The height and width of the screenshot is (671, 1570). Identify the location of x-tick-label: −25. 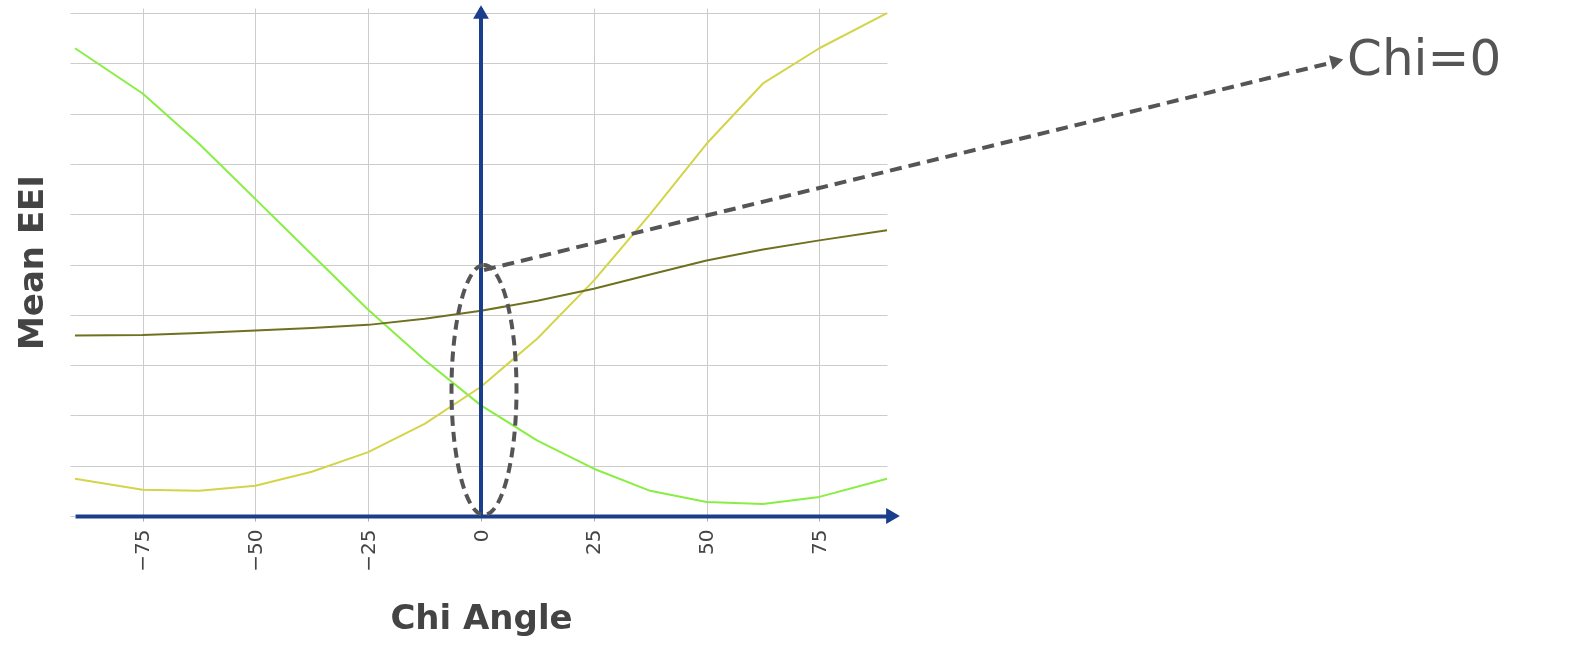
(367, 550).